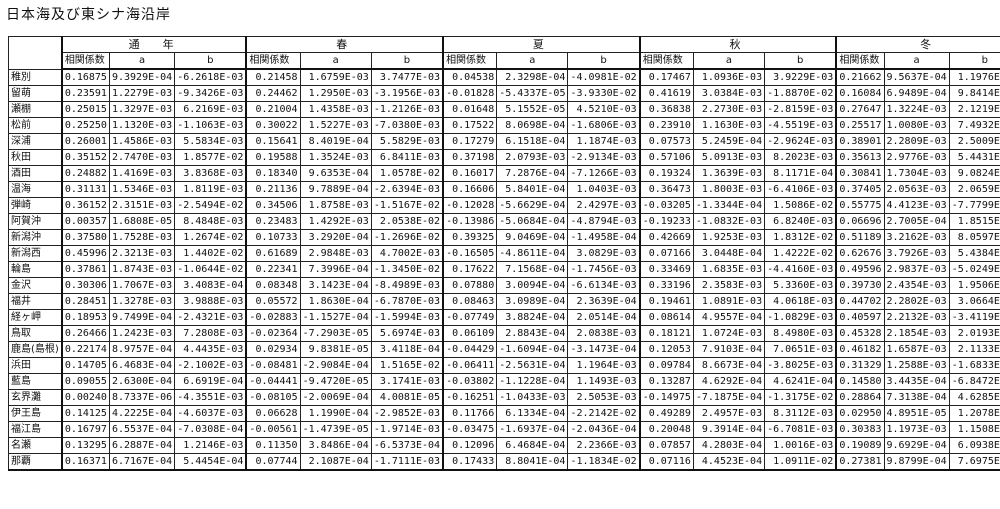 The image size is (1000, 509). What do you see at coordinates (974, 189) in the screenshot?
I see `coefficient-b-cell: 2.0659E-02` at bounding box center [974, 189].